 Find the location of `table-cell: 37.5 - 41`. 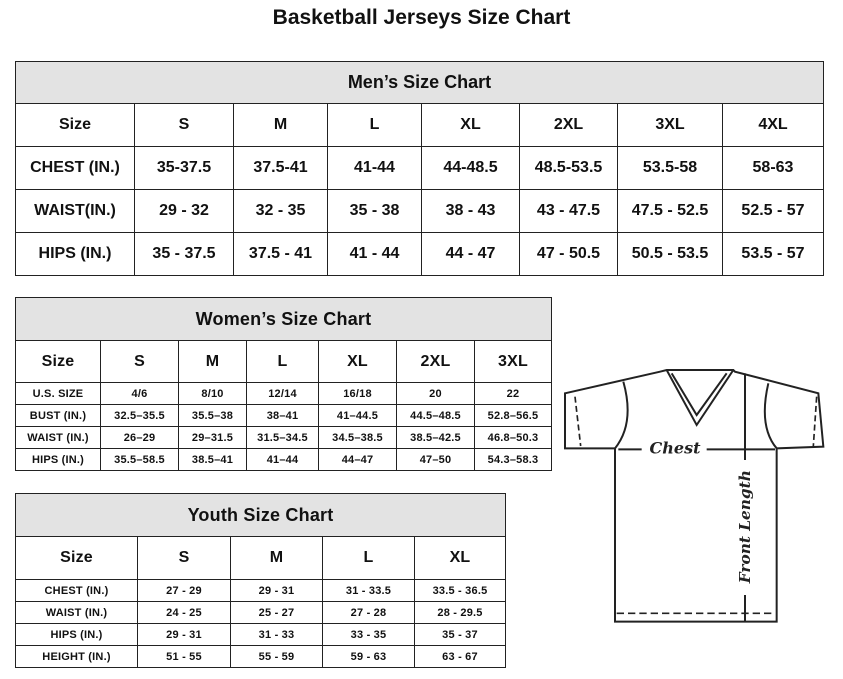

table-cell: 37.5 - 41 is located at coordinates (280, 254).